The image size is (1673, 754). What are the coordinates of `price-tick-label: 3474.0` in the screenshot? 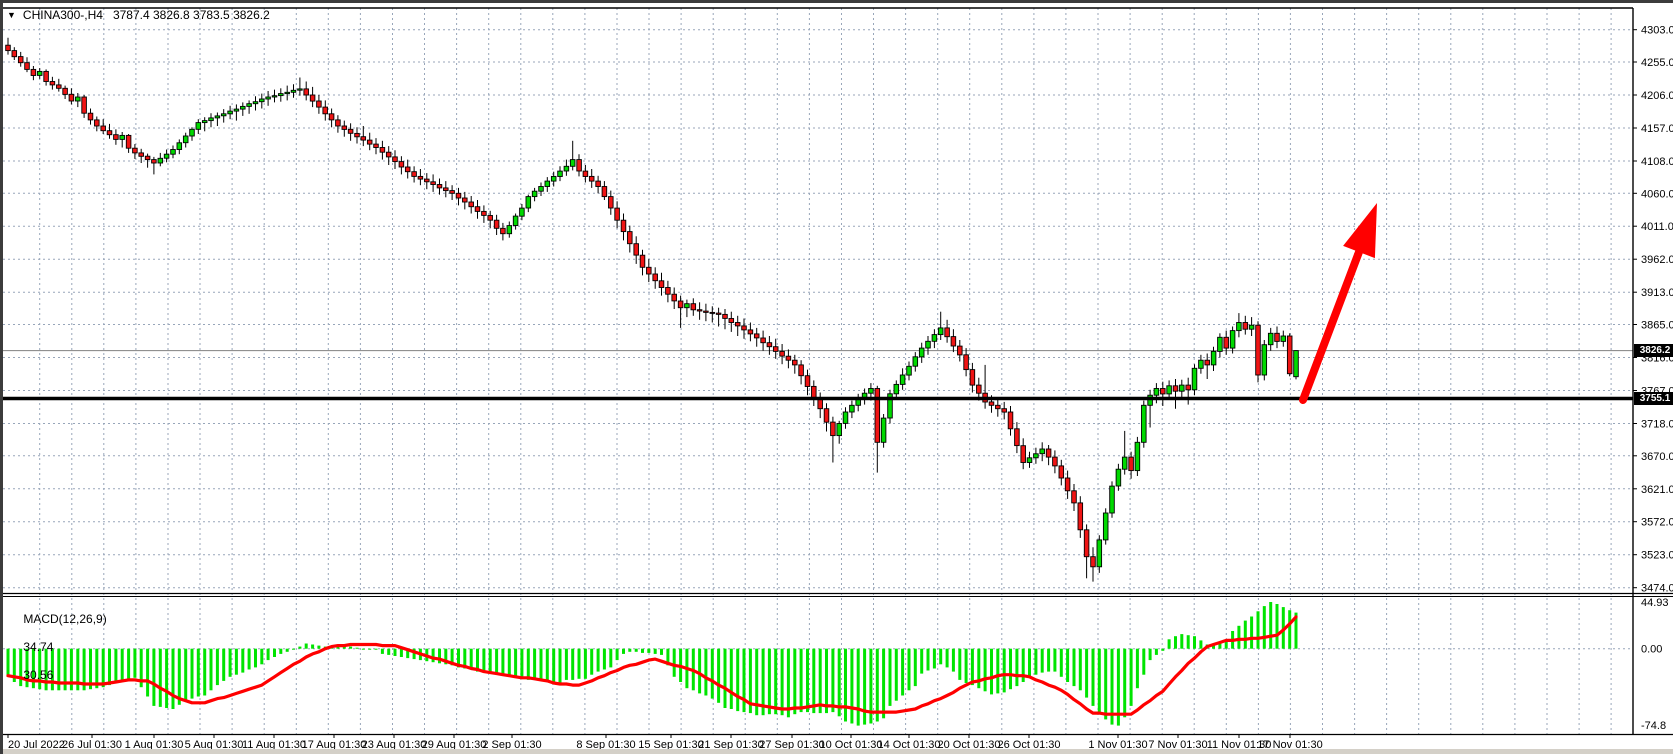 It's located at (1657, 589).